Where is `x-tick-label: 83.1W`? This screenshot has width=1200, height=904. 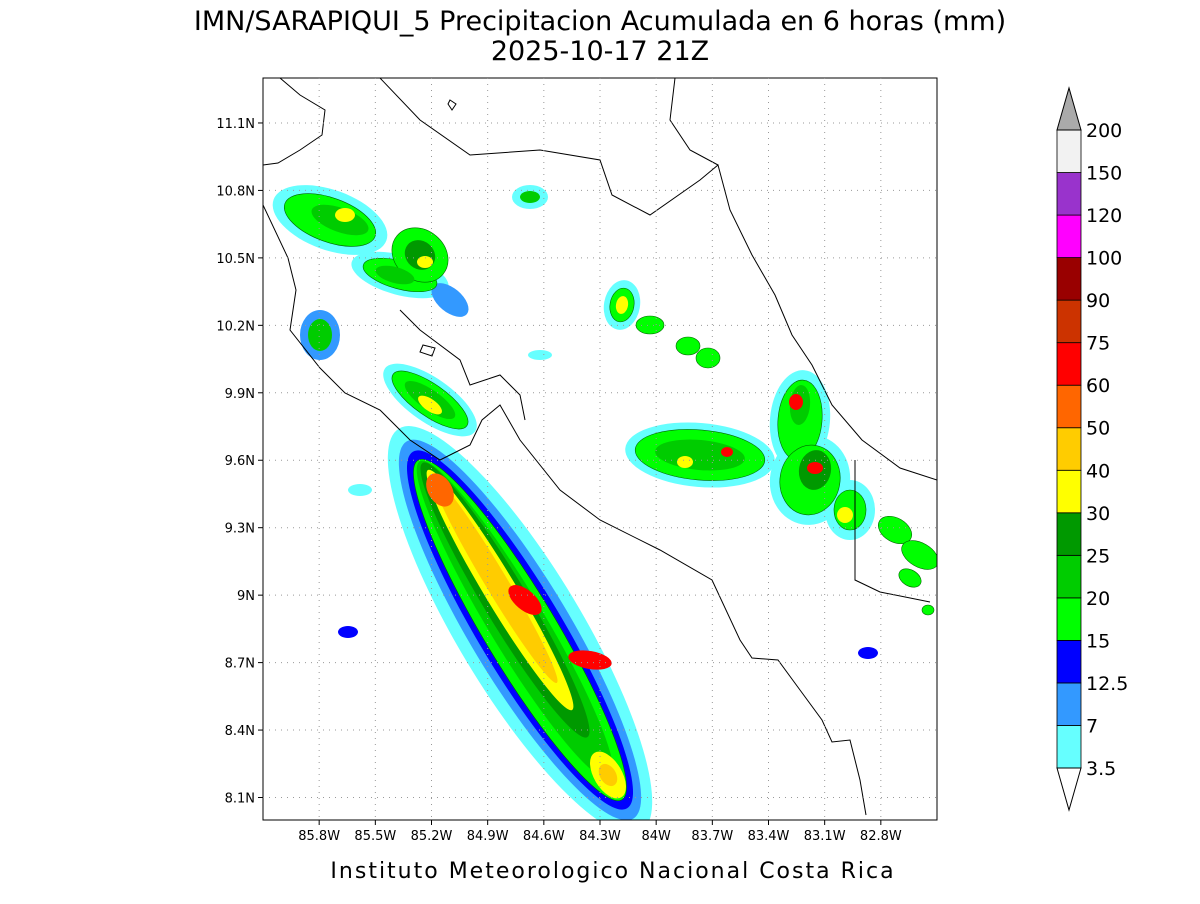 x-tick-label: 83.1W is located at coordinates (825, 836).